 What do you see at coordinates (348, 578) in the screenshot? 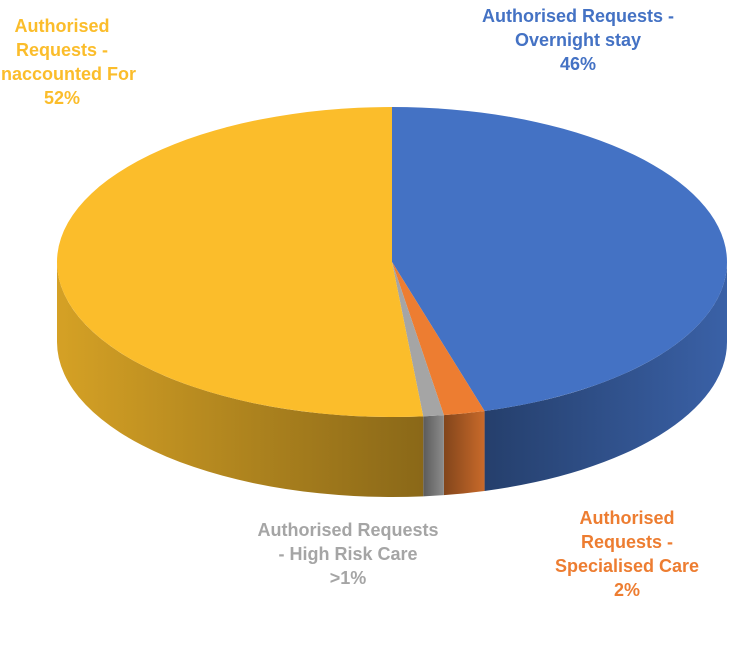
I see `value-label: >1%` at bounding box center [348, 578].